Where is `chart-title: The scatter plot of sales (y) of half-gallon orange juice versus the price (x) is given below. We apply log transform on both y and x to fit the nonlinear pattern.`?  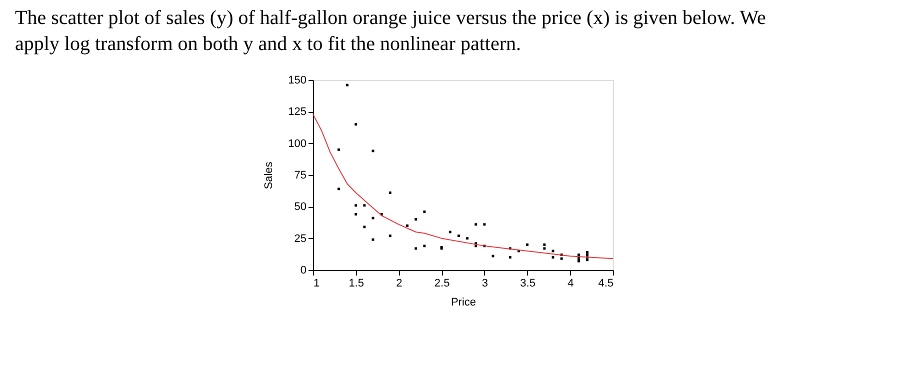
chart-title: The scatter plot of sales (y) of half-gallon orange juice versus the price (x) is given below. We apply log transform on both y and x to fit the nonlinear pattern. is located at coordinates (390, 31).